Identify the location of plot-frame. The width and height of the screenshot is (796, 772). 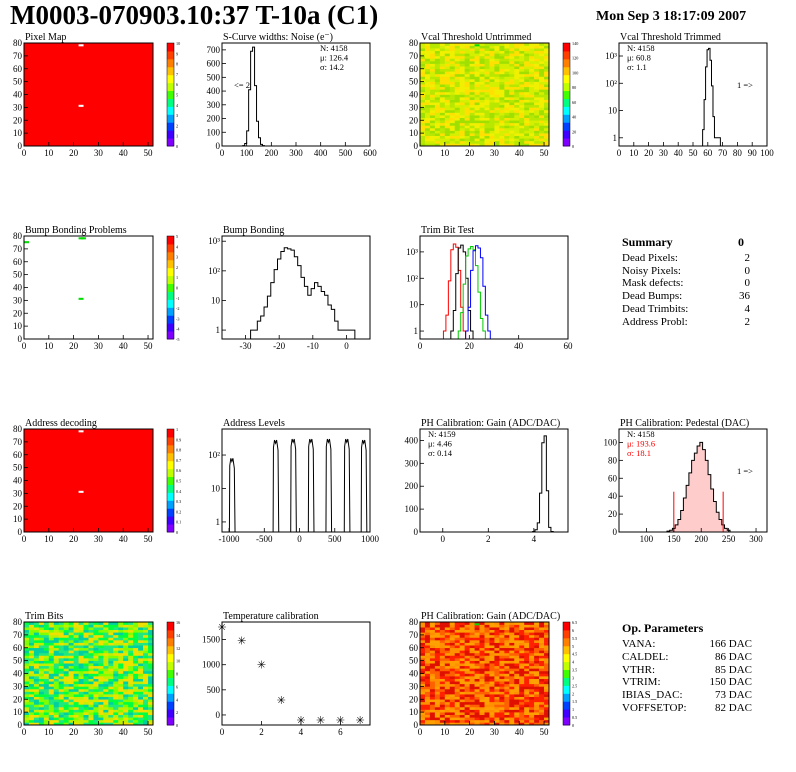
(88, 287).